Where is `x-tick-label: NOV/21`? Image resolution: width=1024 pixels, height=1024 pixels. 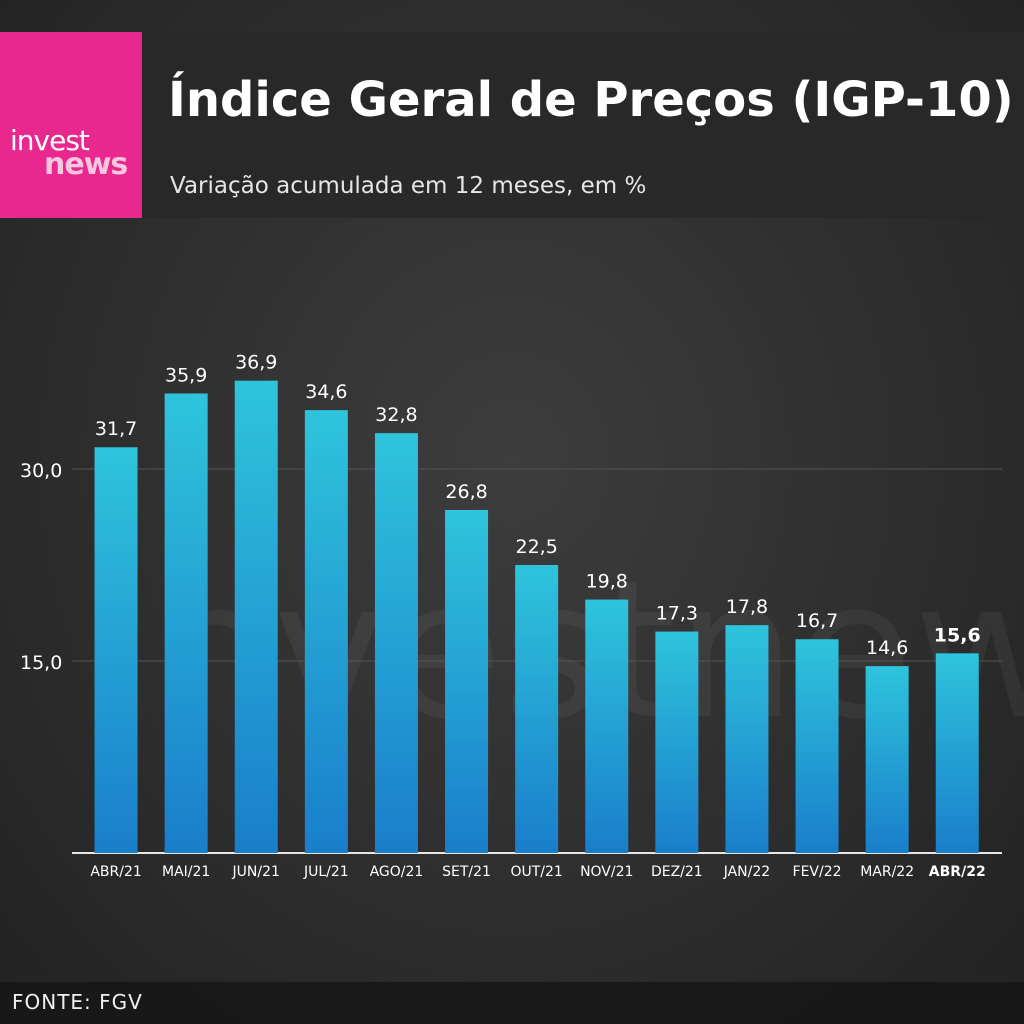
x-tick-label: NOV/21 is located at coordinates (606, 872).